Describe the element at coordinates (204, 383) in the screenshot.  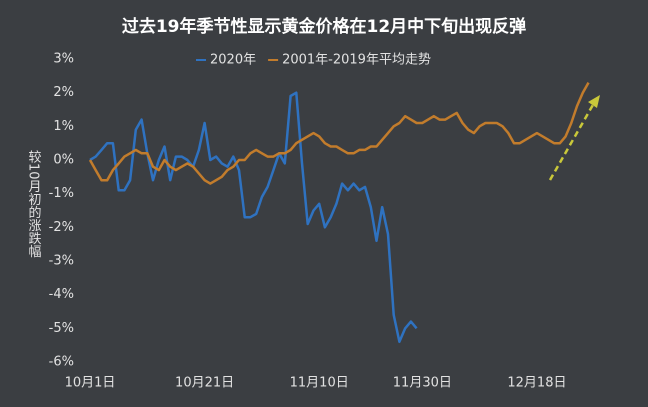
I see `x-tick-label: 10月21日` at that location.